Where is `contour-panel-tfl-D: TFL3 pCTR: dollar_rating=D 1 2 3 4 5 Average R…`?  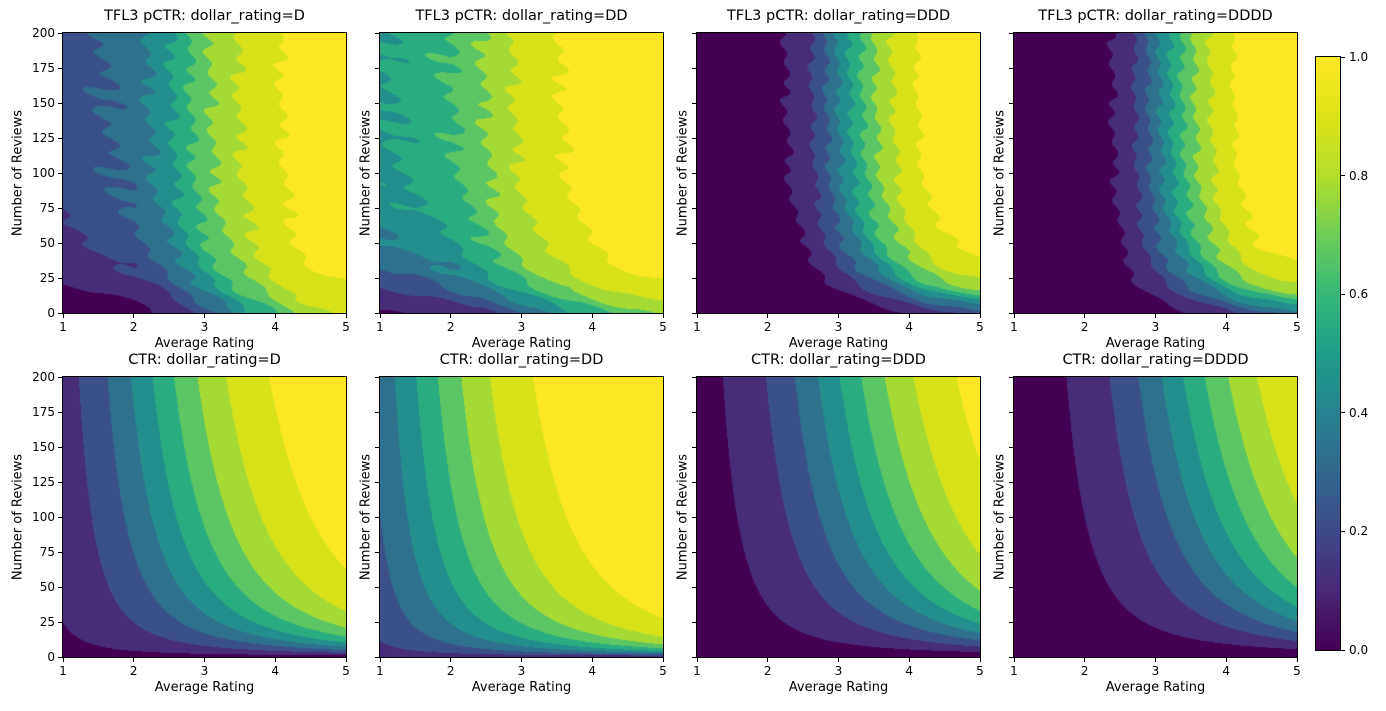
contour-panel-tfl-D: TFL3 pCTR: dollar_rating=D 1 2 3 4 5 Average R… is located at coordinates (180, 179).